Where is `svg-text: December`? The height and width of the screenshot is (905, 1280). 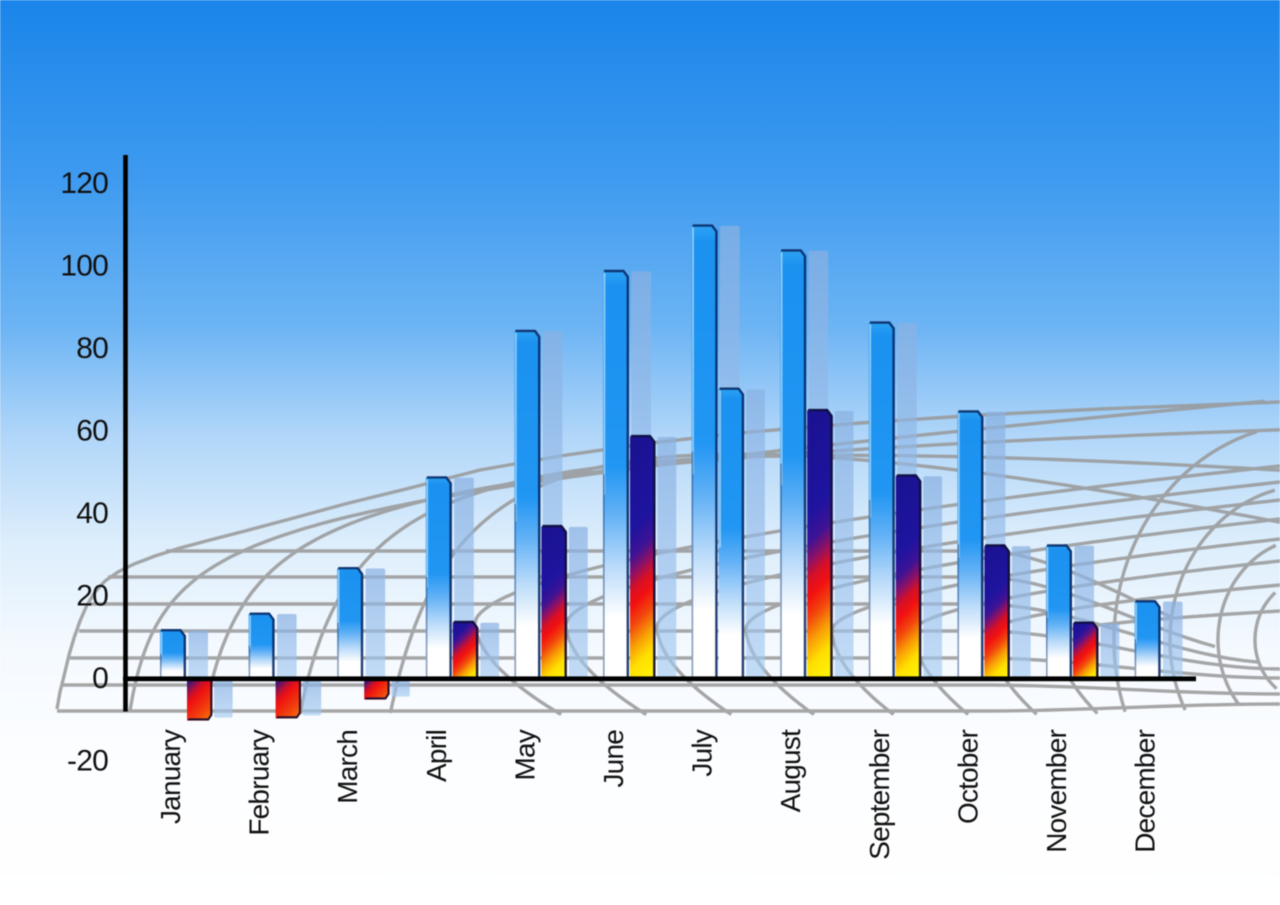
svg-text: December is located at coordinates (1145, 791).